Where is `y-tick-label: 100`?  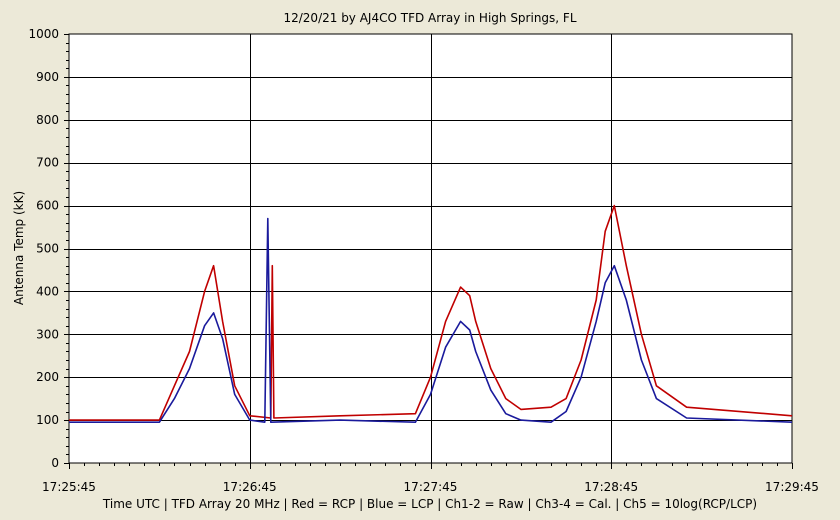 y-tick-label: 100 is located at coordinates (47, 420).